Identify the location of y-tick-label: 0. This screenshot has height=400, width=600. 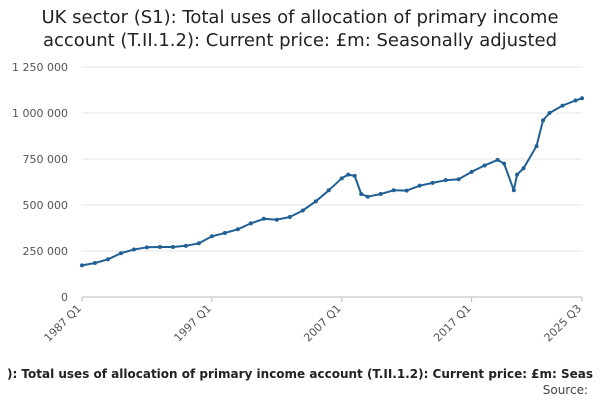
(64, 297).